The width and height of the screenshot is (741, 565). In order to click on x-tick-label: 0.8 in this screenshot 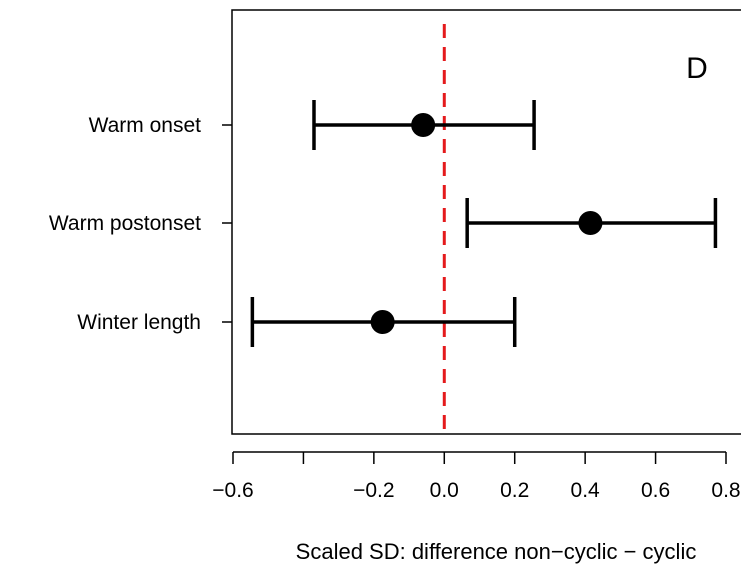, I will do `click(725, 490)`.